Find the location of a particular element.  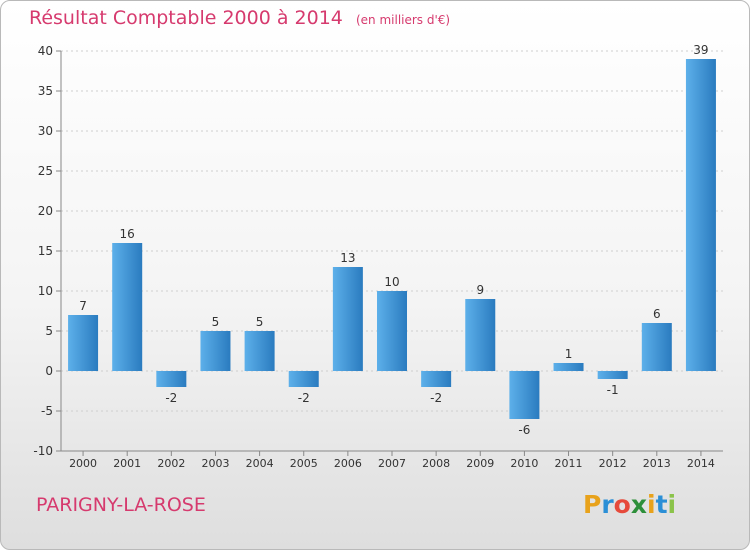

y-tick-label: 0 is located at coordinates (49, 371).